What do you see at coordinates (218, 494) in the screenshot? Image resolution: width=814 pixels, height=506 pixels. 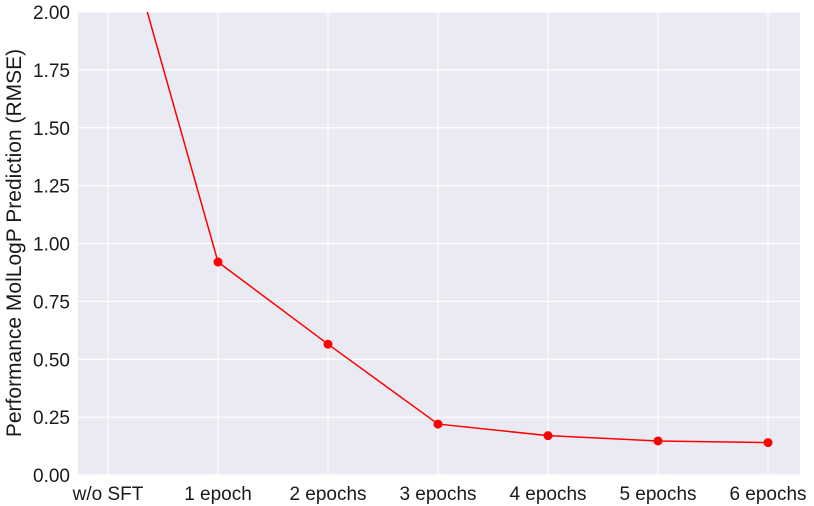 I see `x-tick-label: 1 epoch` at bounding box center [218, 494].